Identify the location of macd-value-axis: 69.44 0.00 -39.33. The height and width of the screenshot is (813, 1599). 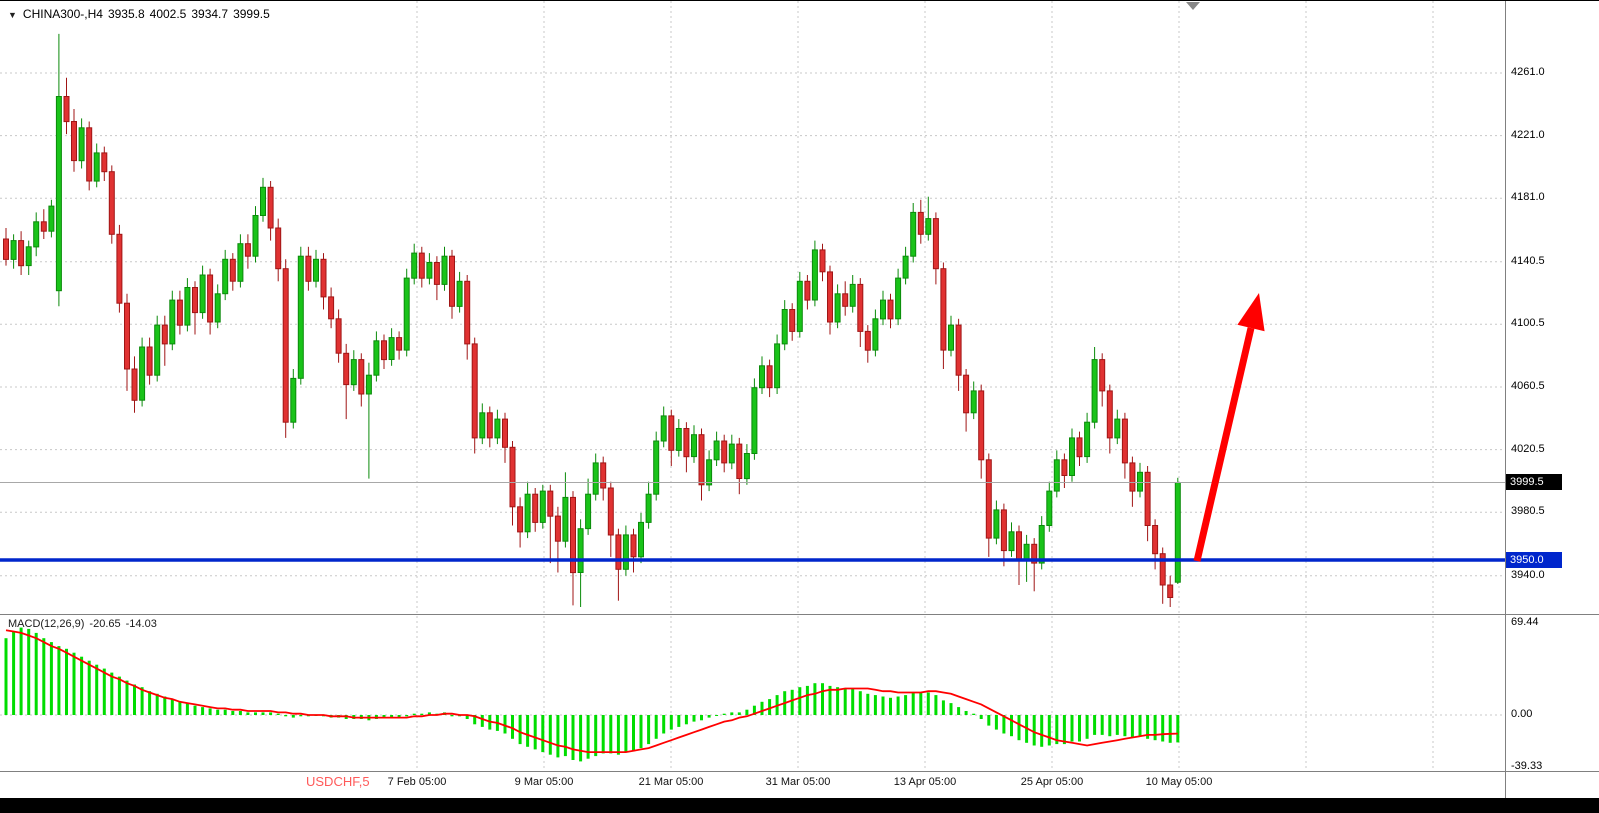
(1552, 399).